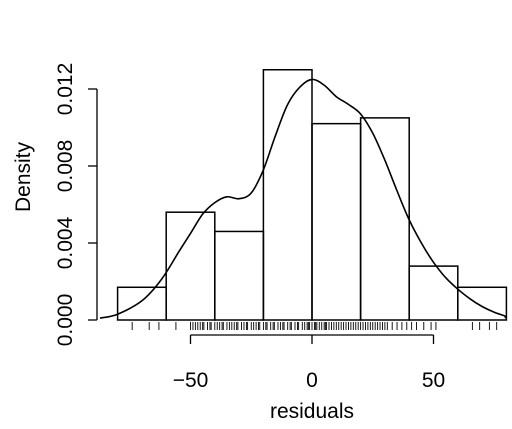 This screenshot has height=429, width=512. I want to click on x-axis-label: residuals, so click(312, 411).